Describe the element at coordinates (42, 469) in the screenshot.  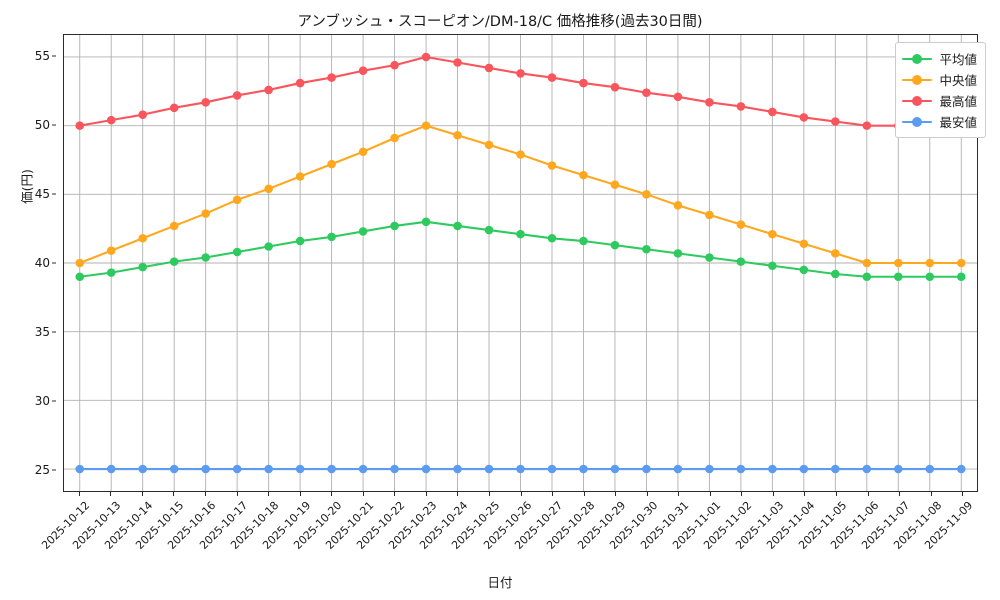
I see `y-tick-label: 25` at that location.